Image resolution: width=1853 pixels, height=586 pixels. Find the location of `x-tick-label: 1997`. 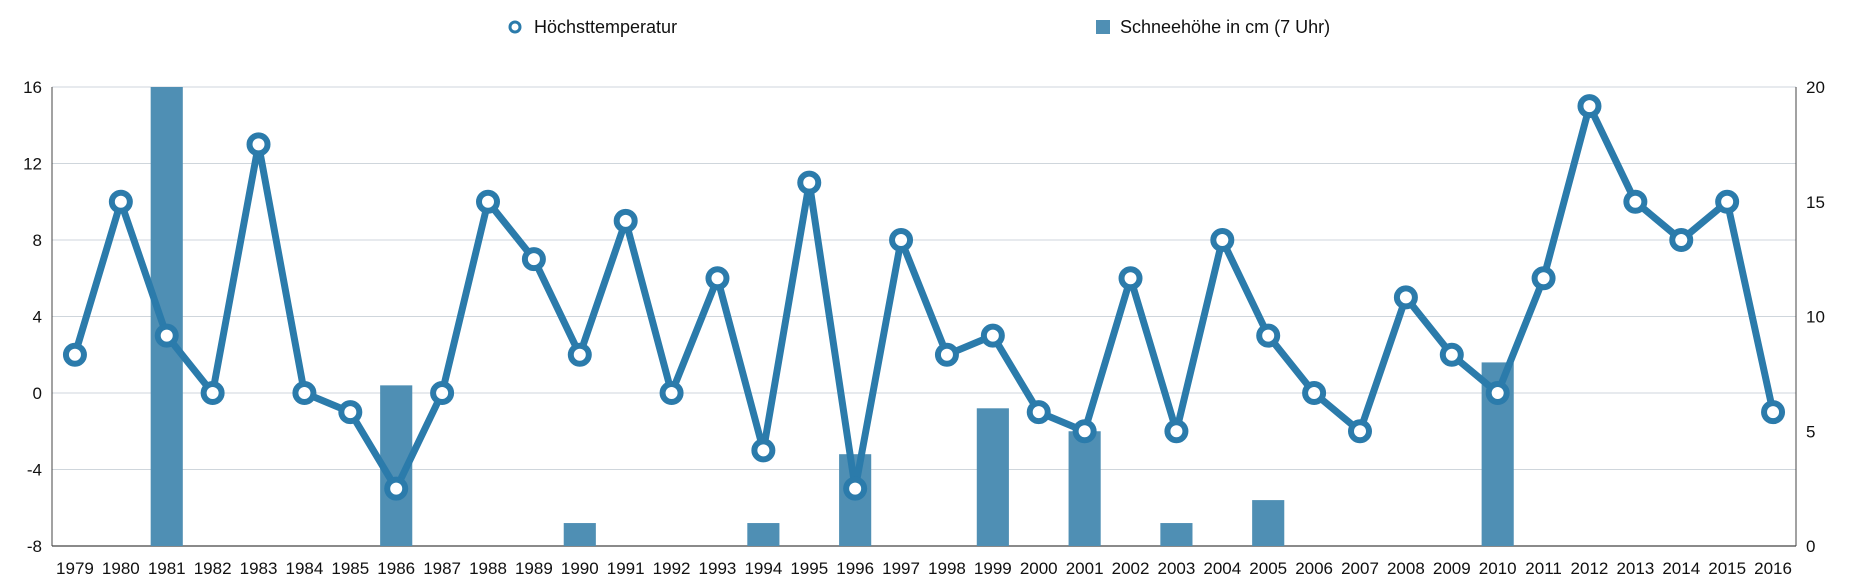

x-tick-label: 1997 is located at coordinates (901, 568).